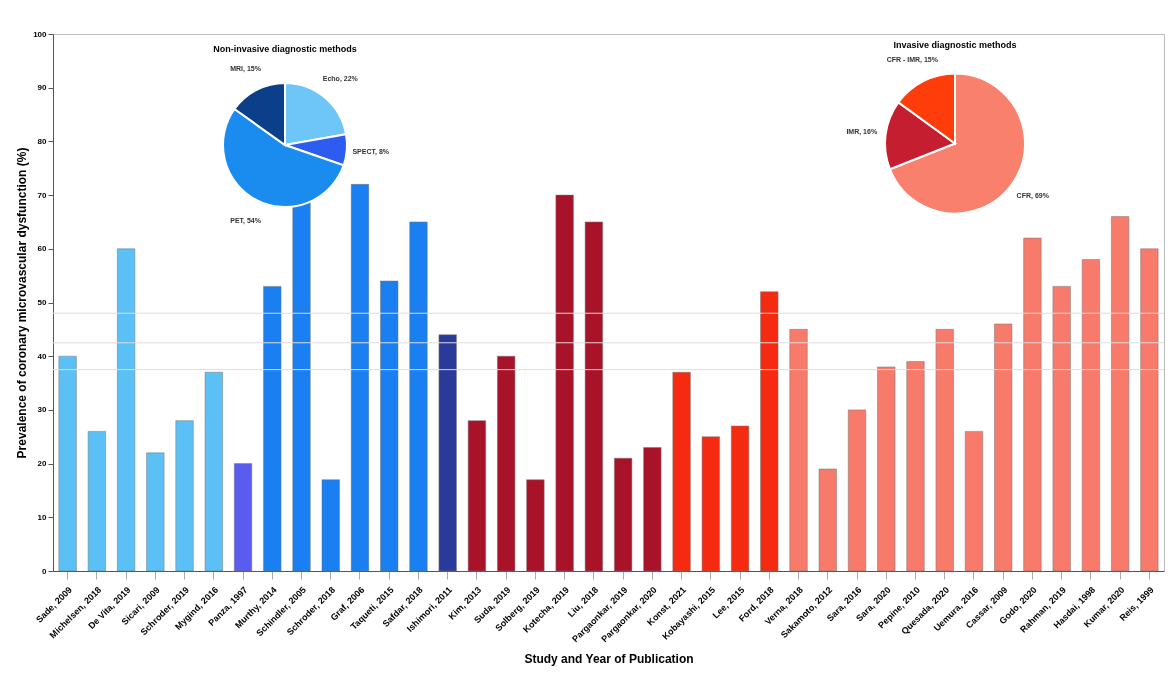 The image size is (1176, 675). What do you see at coordinates (42, 141) in the screenshot?
I see `y-tick-label: 80` at bounding box center [42, 141].